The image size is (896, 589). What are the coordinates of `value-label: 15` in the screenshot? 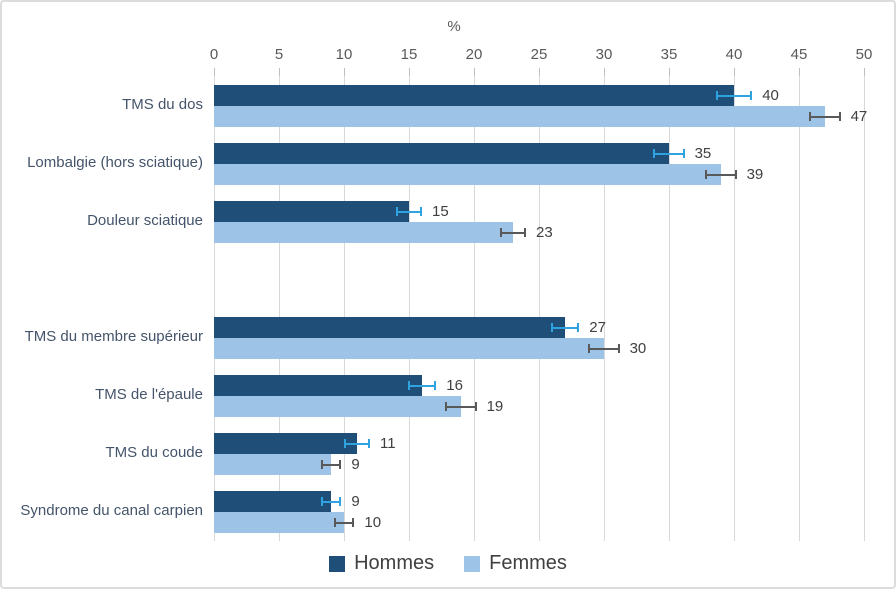 It's located at (440, 211).